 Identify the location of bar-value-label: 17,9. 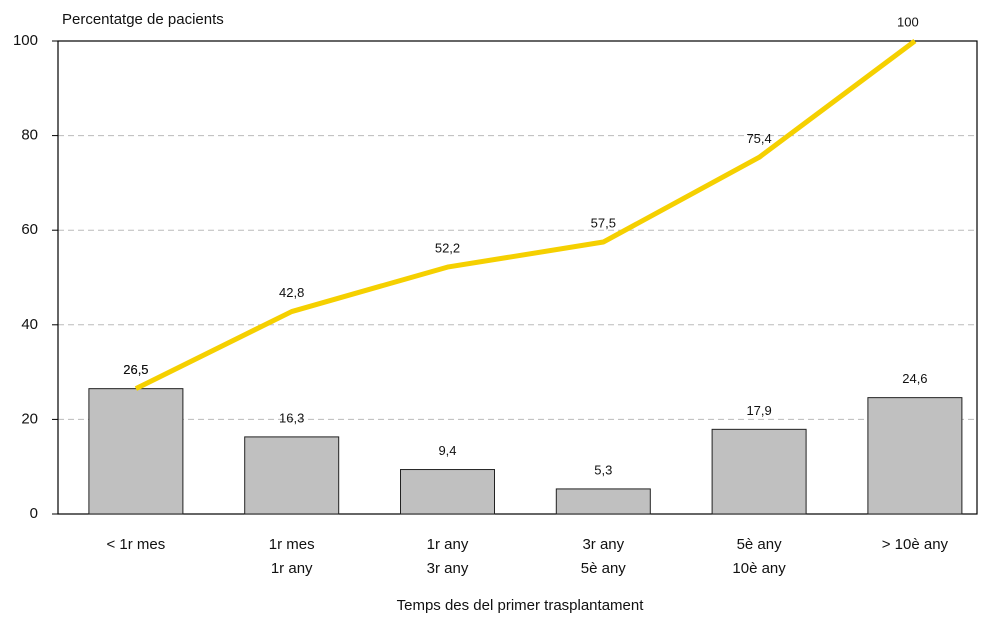
(758, 410).